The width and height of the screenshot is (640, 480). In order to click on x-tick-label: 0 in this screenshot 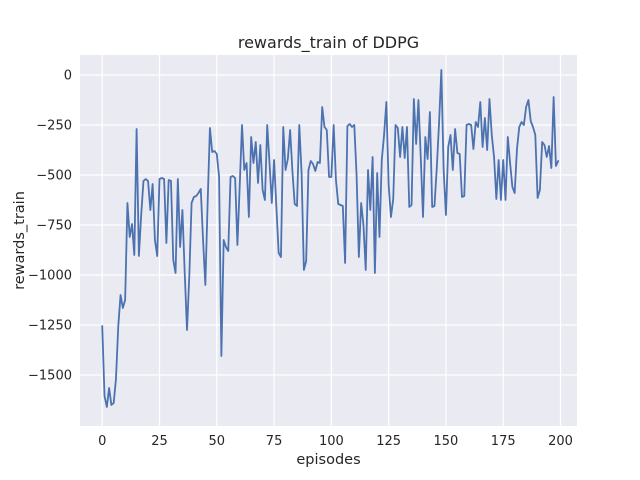, I will do `click(102, 441)`.